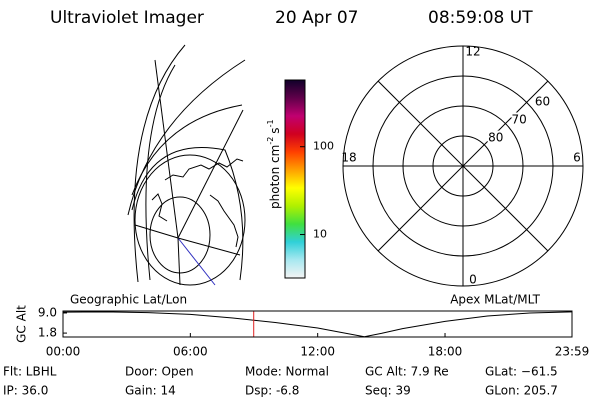 This screenshot has height=400, width=600. I want to click on y-axis-label: GC Alt, so click(22, 324).